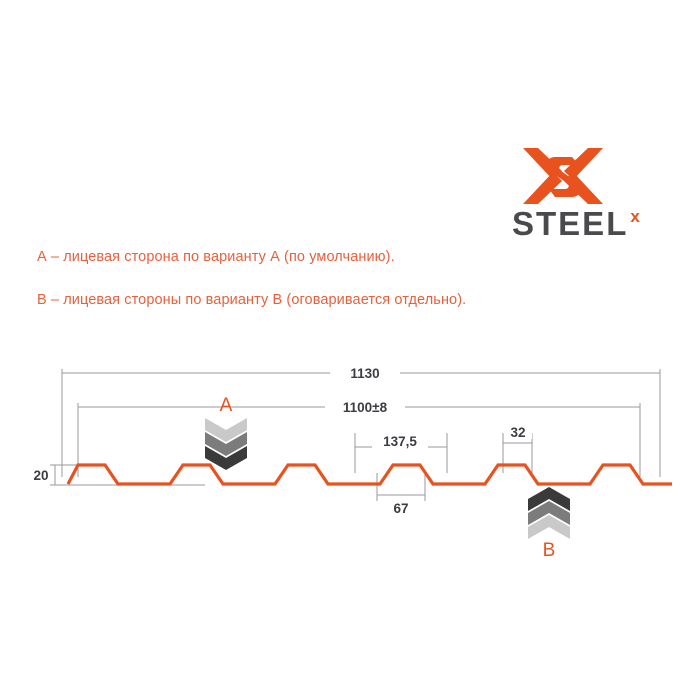  I want to click on dim-label-20: 20, so click(40, 475).